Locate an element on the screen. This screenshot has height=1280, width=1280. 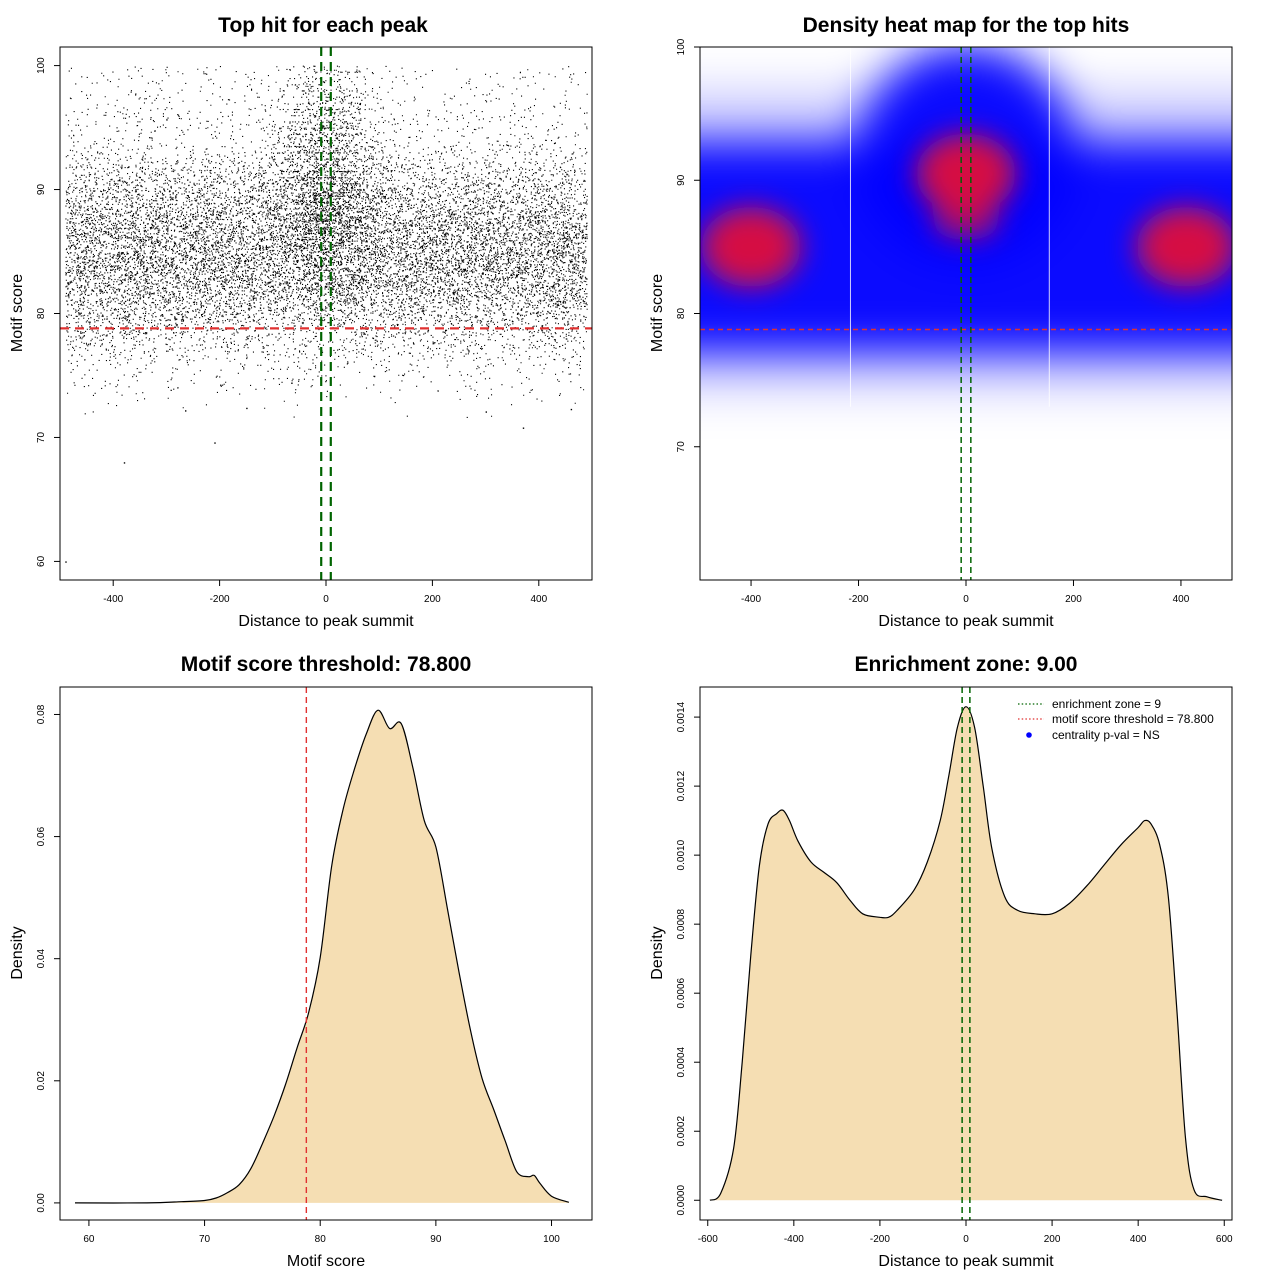
y-tick-label: 0.0002 is located at coordinates (681, 1131).